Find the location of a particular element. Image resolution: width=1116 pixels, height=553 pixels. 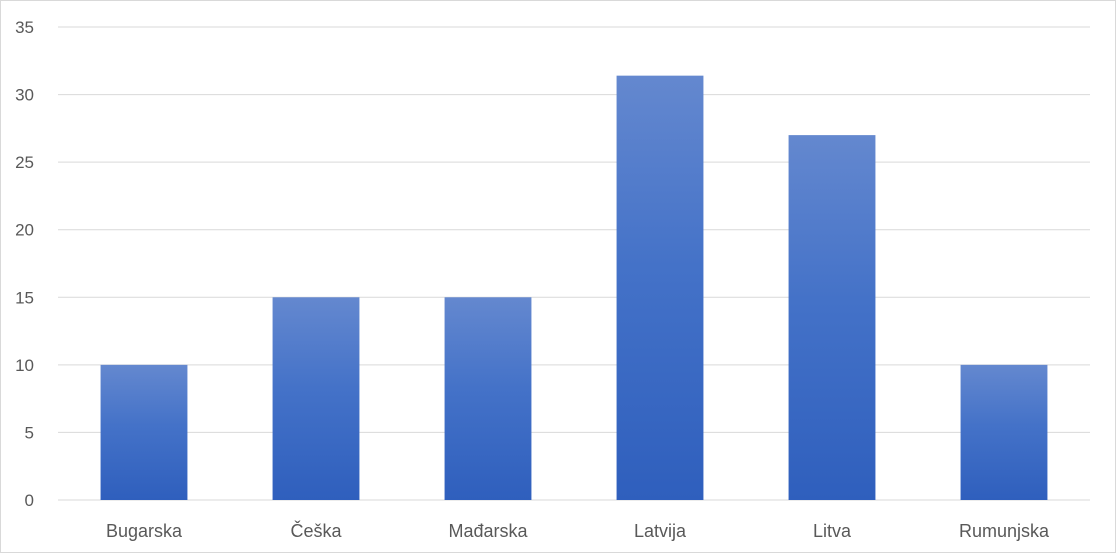

y-tick-label: 5 is located at coordinates (29, 432).